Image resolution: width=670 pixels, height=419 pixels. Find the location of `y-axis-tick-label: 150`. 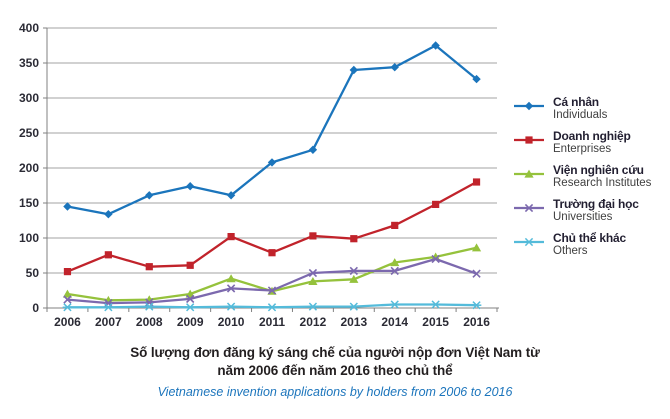

y-axis-tick-label: 150 is located at coordinates (29, 203).